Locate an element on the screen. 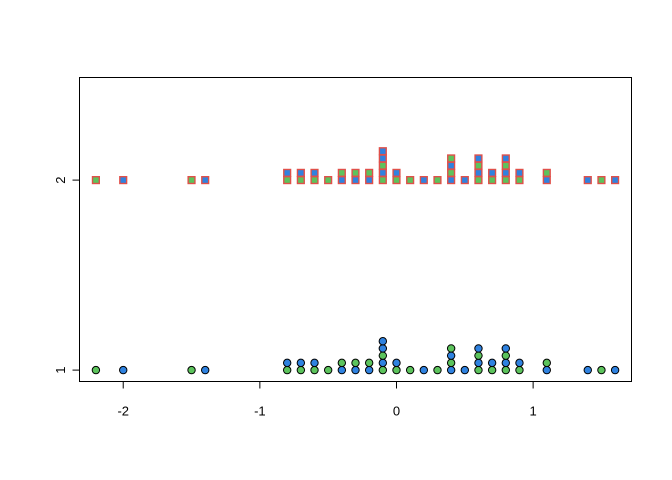 The width and height of the screenshot is (672, 480). y-tick-label: 2 is located at coordinates (60, 179).